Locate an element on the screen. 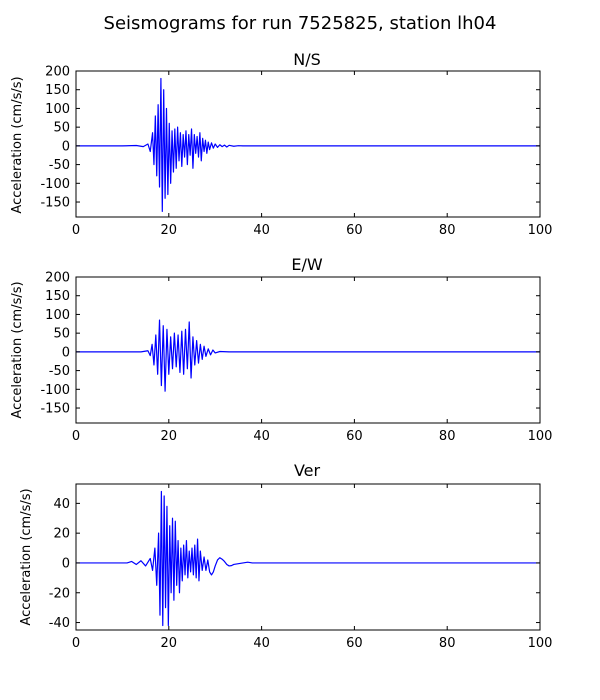 This screenshot has width=600, height=700. panel-title: E/W is located at coordinates (307, 264).